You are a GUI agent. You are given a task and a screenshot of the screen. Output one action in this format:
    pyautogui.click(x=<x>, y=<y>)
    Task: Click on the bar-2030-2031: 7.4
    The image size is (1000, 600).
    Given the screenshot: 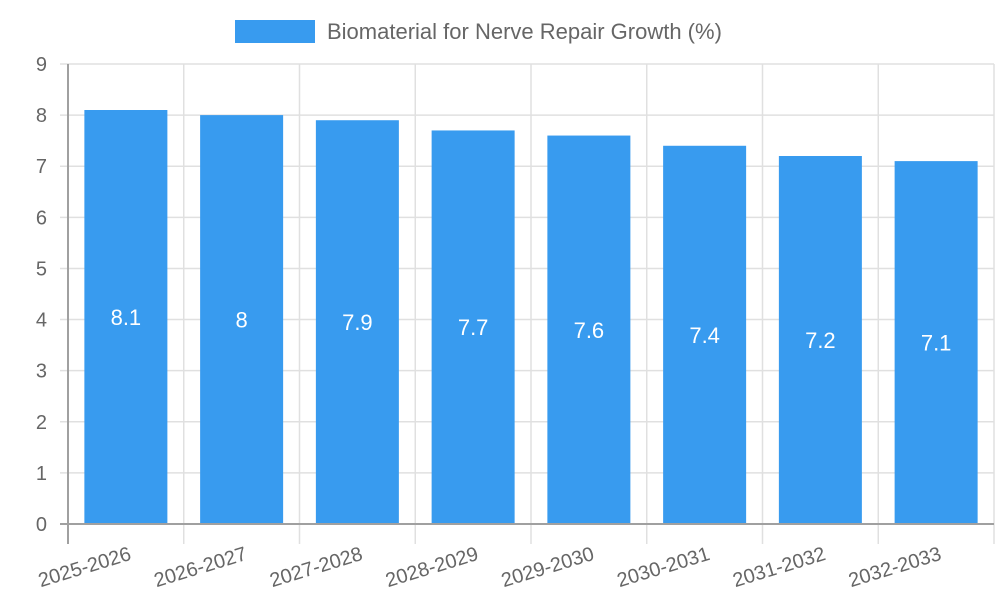 What is the action you would take?
    pyautogui.click(x=705, y=334)
    